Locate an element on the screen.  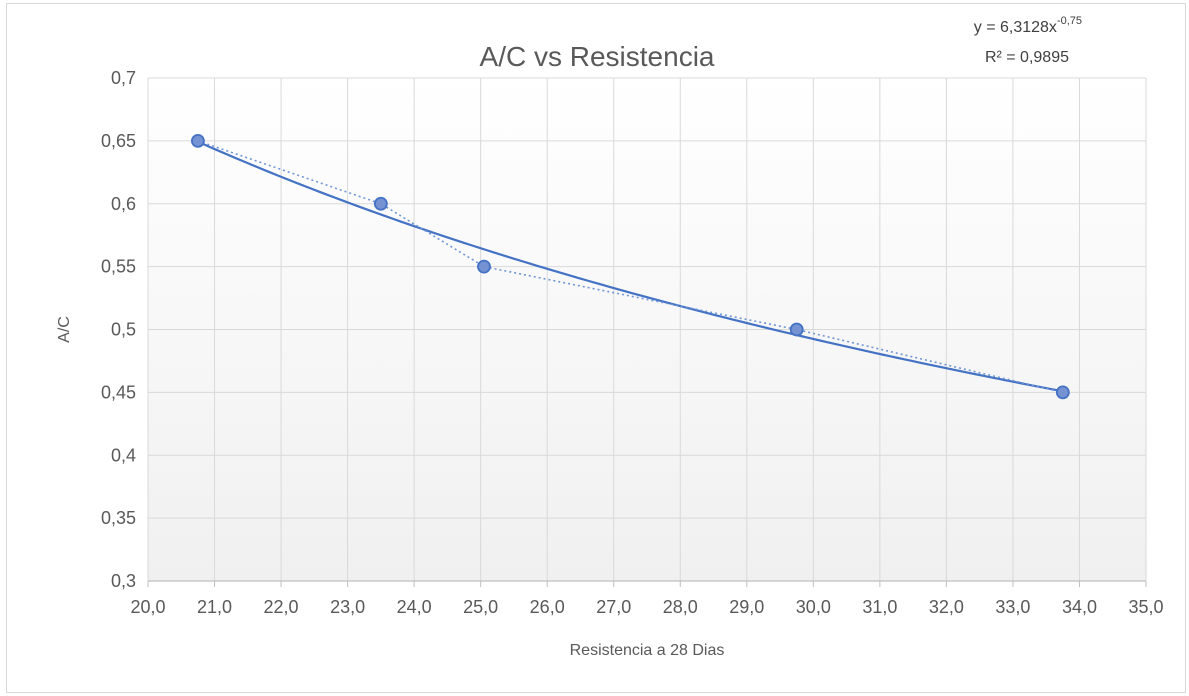
x-tick-label: 34,0 is located at coordinates (1079, 607).